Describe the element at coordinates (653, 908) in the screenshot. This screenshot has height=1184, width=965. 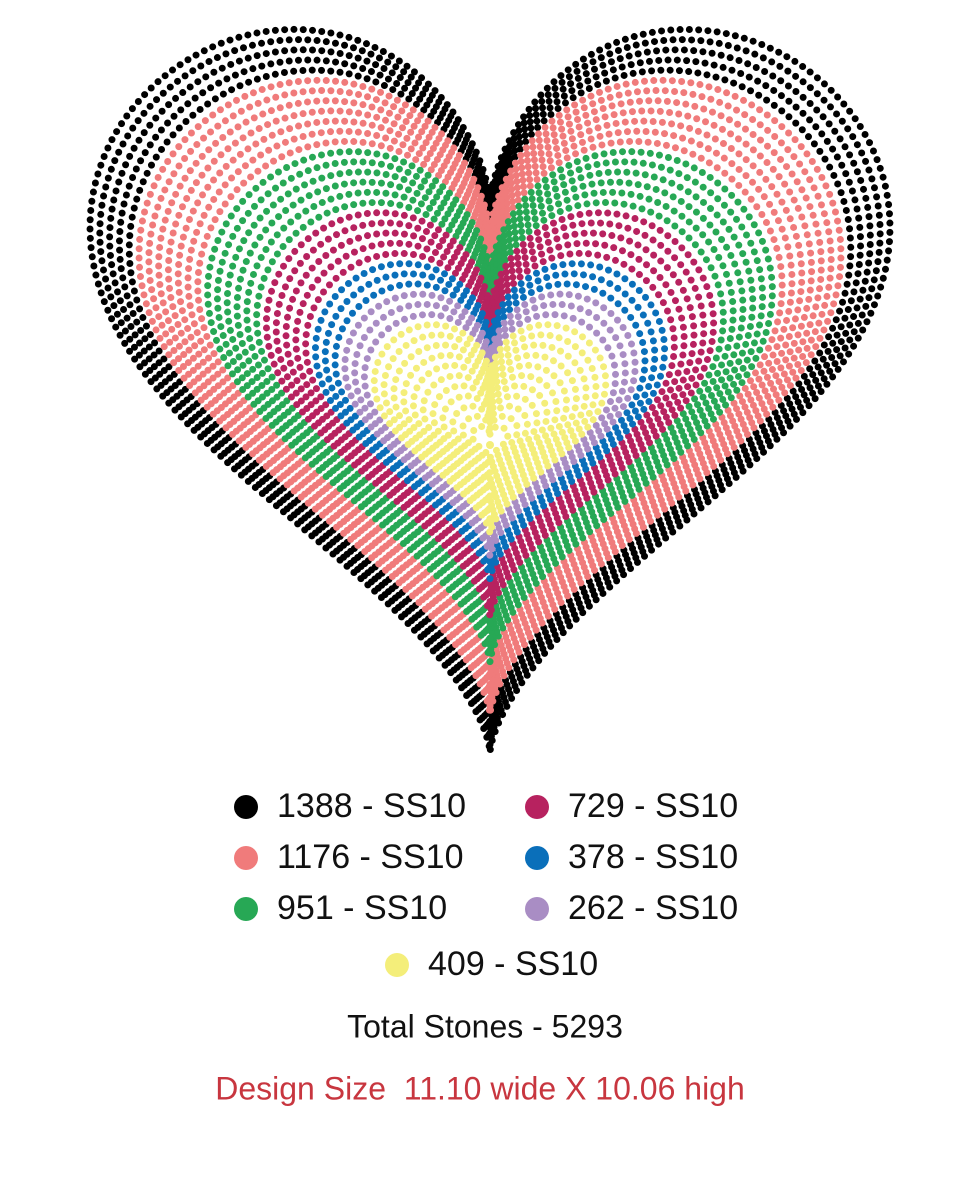
I see `legend-label: 262 - SS10` at that location.